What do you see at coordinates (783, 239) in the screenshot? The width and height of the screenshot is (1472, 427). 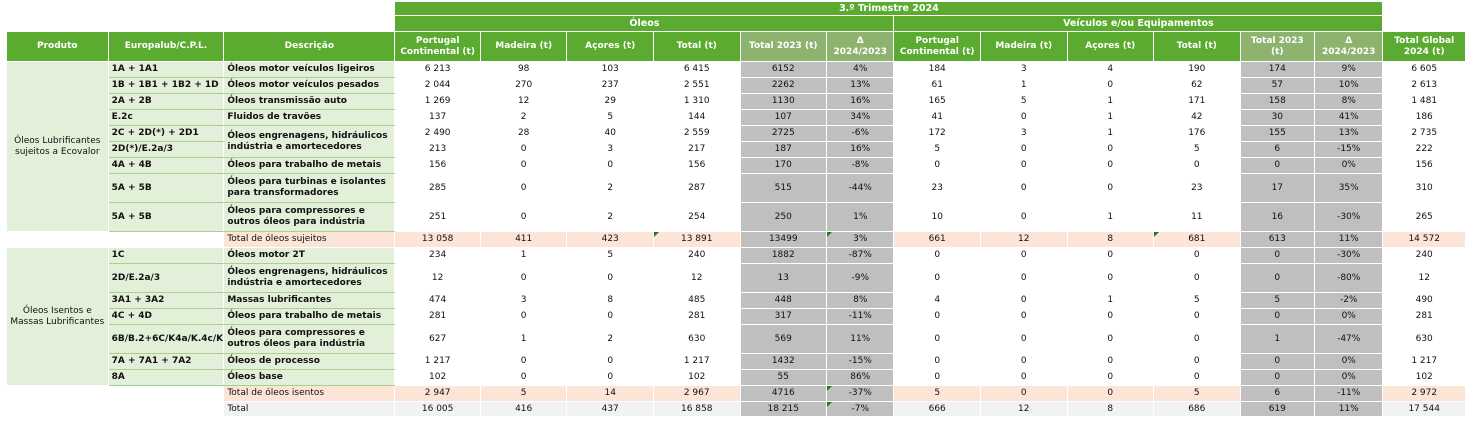 I see `oils-subtotal-cell: 13499` at bounding box center [783, 239].